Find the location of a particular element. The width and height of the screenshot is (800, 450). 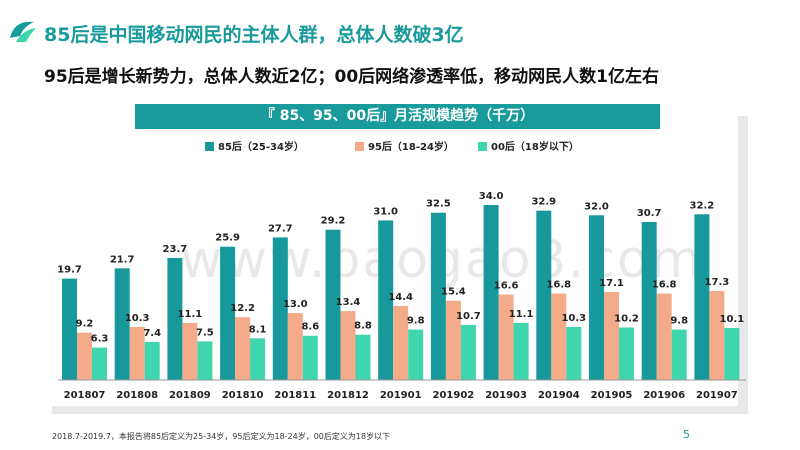

data-label-85-201904: 32.9 is located at coordinates (543, 202).